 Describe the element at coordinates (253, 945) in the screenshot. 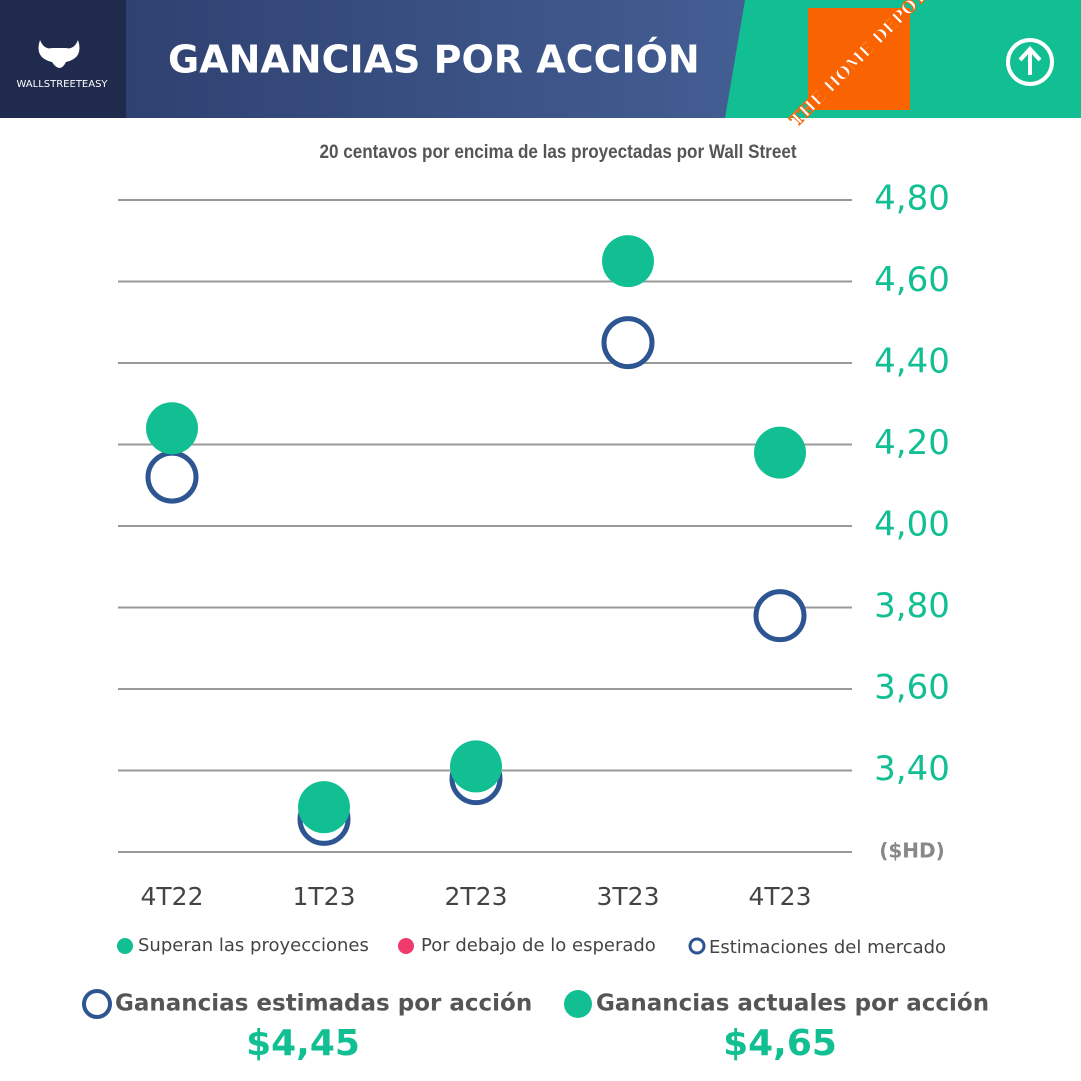

I see `legend-label: Superan las proyecciones` at that location.